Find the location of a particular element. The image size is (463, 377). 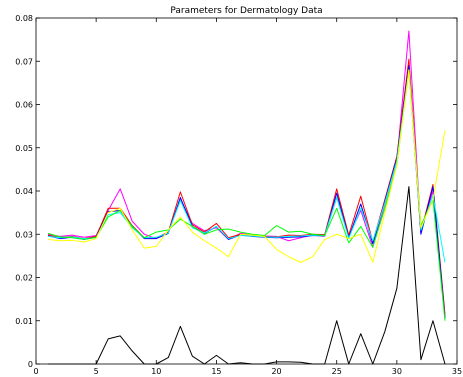

x-tick-label: 15 is located at coordinates (216, 371).